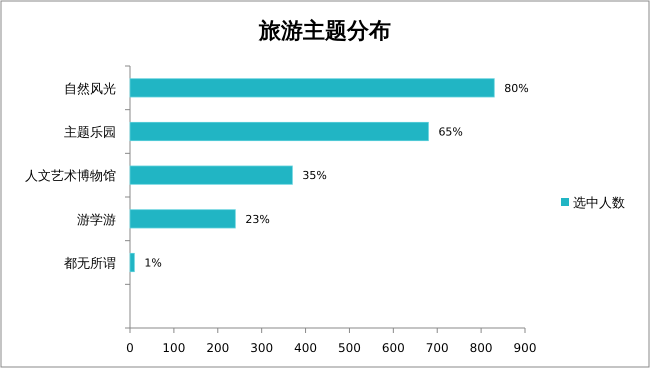 Image resolution: width=650 pixels, height=368 pixels. What do you see at coordinates (324, 31) in the screenshot?
I see `chart-title: 旅游主题分布` at bounding box center [324, 31].